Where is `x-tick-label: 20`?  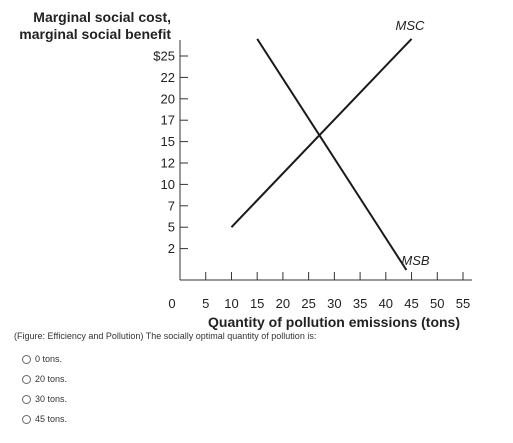 x-tick-label: 20 is located at coordinates (283, 303).